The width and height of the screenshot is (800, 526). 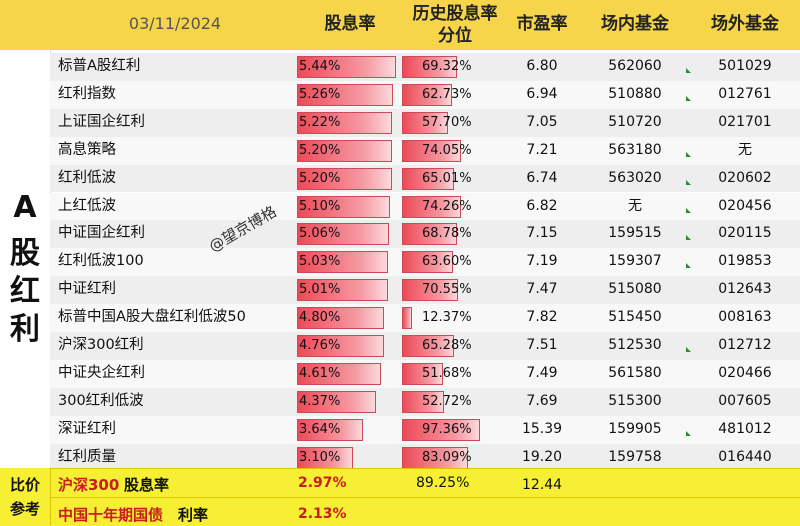 I want to click on table-row: 中证红利 5.01% 70.55% 7.47 515080 012643, so click(x=425, y=290).